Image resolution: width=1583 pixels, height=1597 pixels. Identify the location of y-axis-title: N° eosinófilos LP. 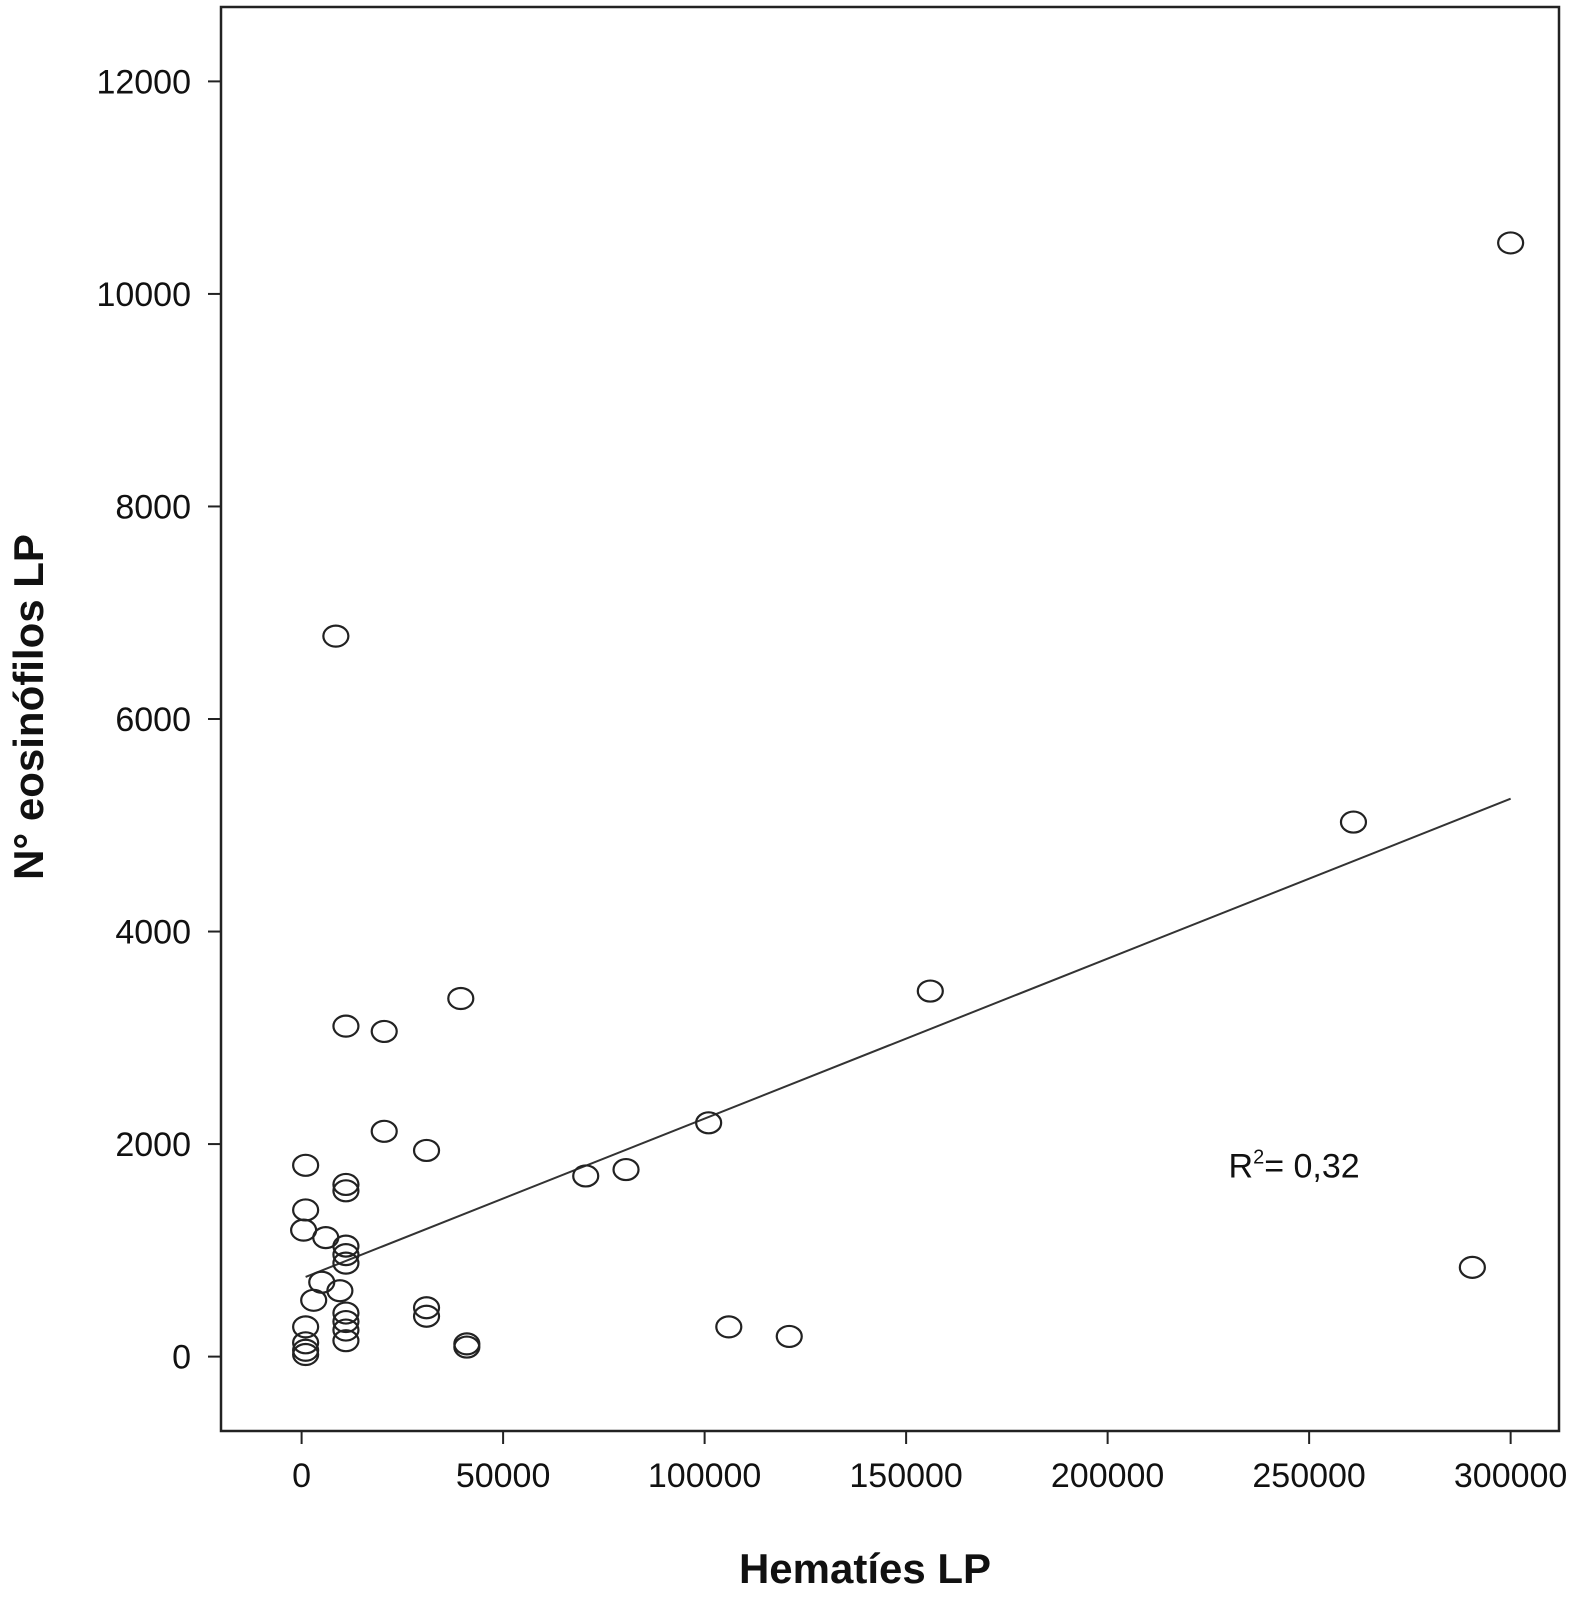
(28, 707).